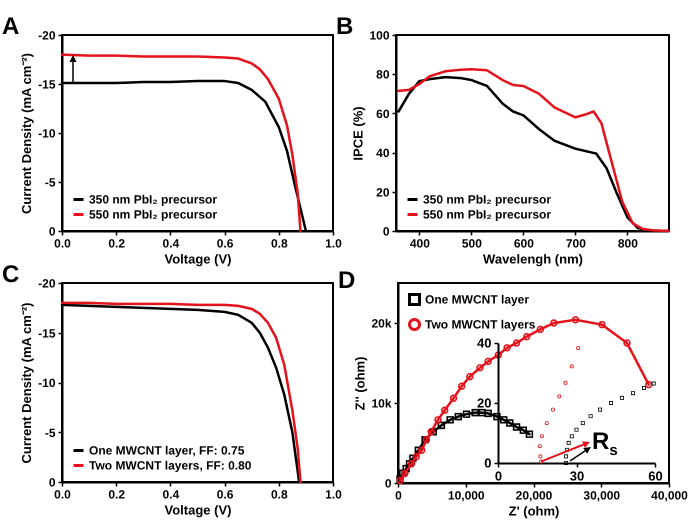 This screenshot has width=692, height=520. I want to click on x-tick-label: 30,000, so click(601, 495).